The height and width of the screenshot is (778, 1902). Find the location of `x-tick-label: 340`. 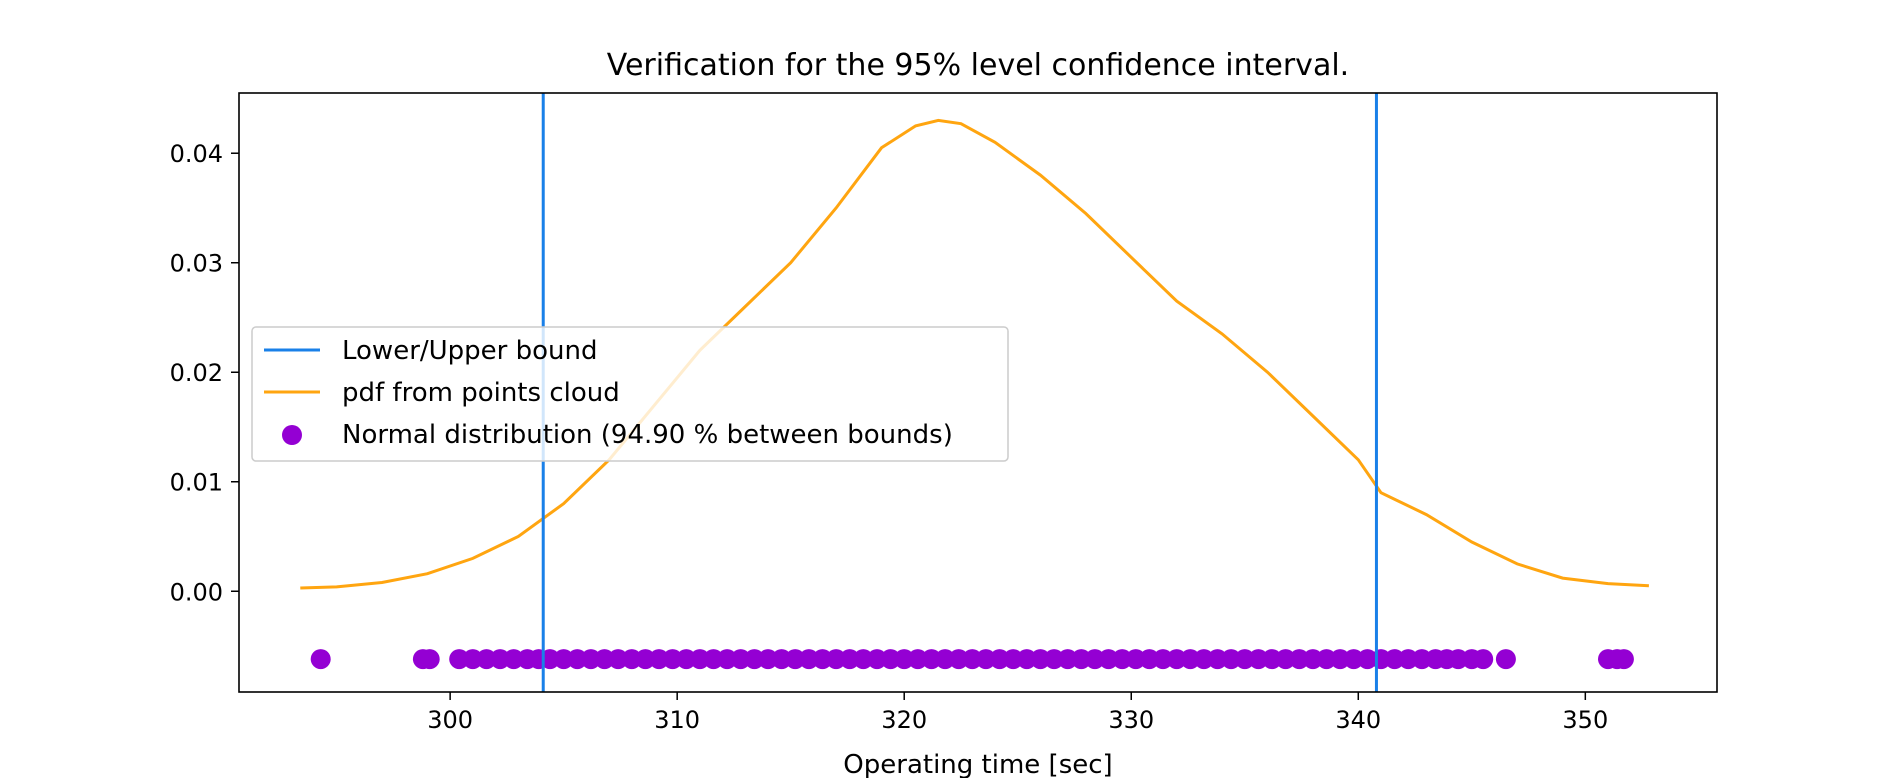

x-tick-label: 340 is located at coordinates (1358, 720).